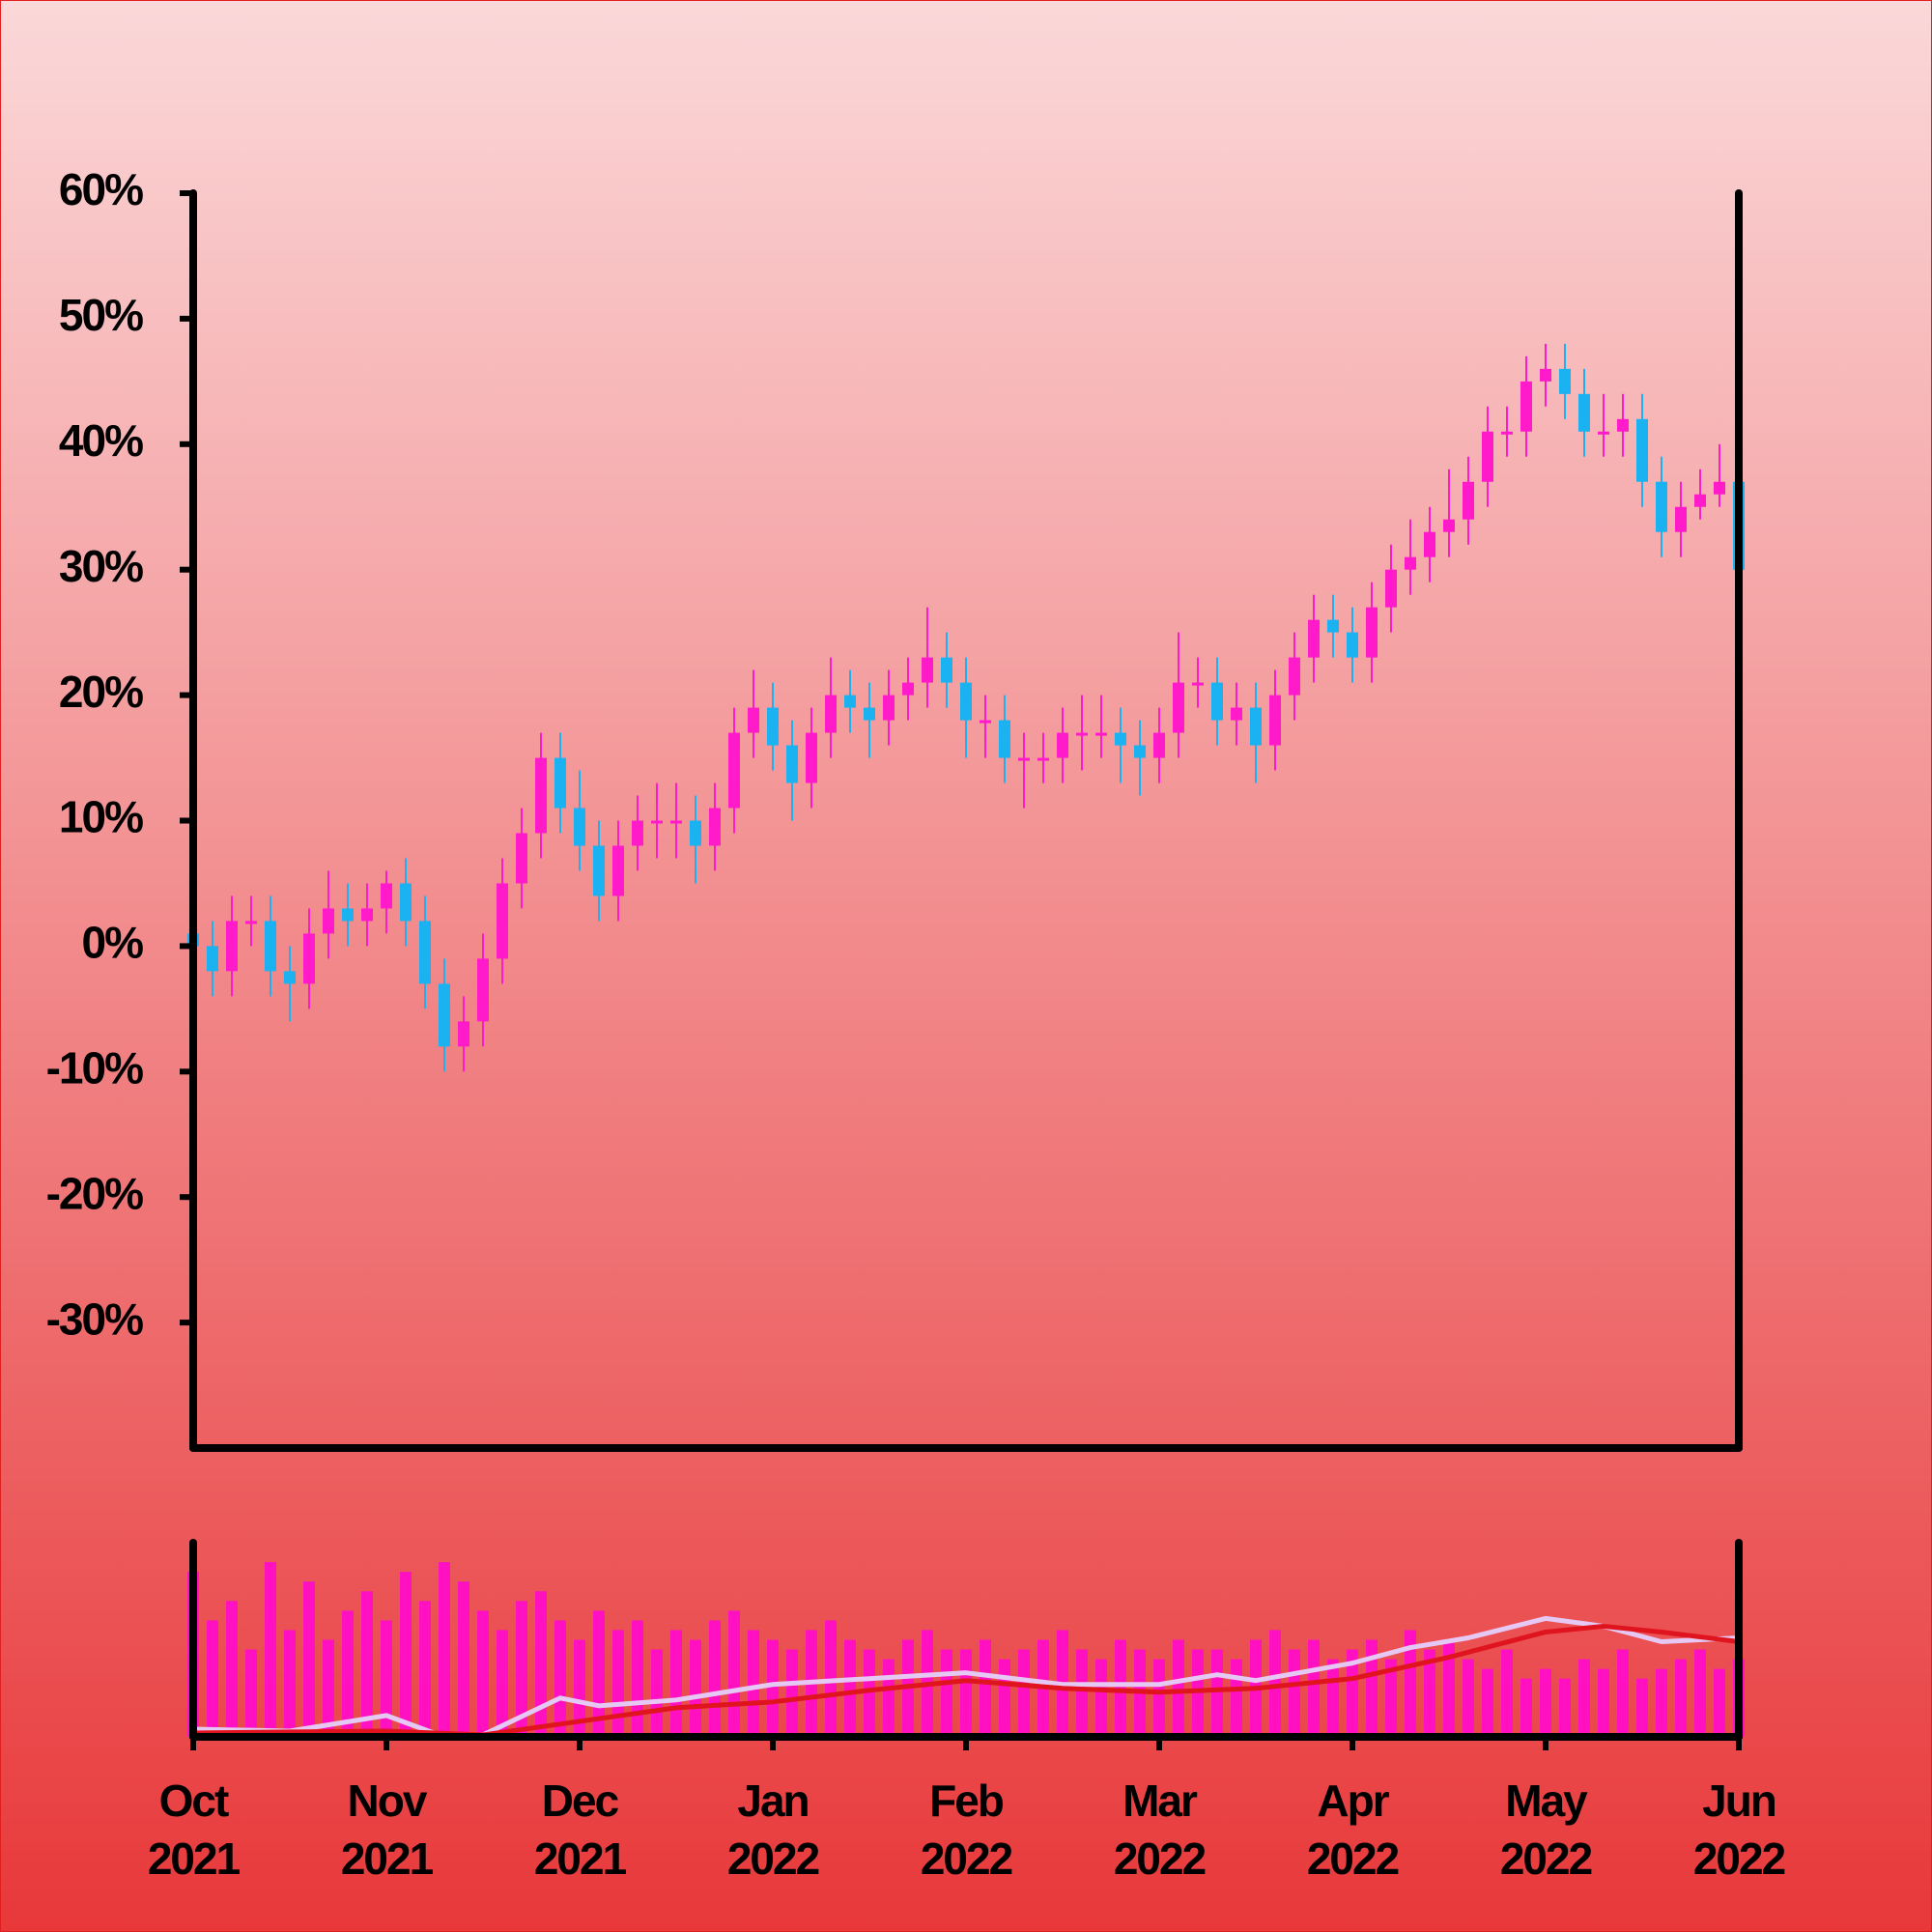 The width and height of the screenshot is (1932, 1932). I want to click on y-tick-label: -20%, so click(94, 1193).